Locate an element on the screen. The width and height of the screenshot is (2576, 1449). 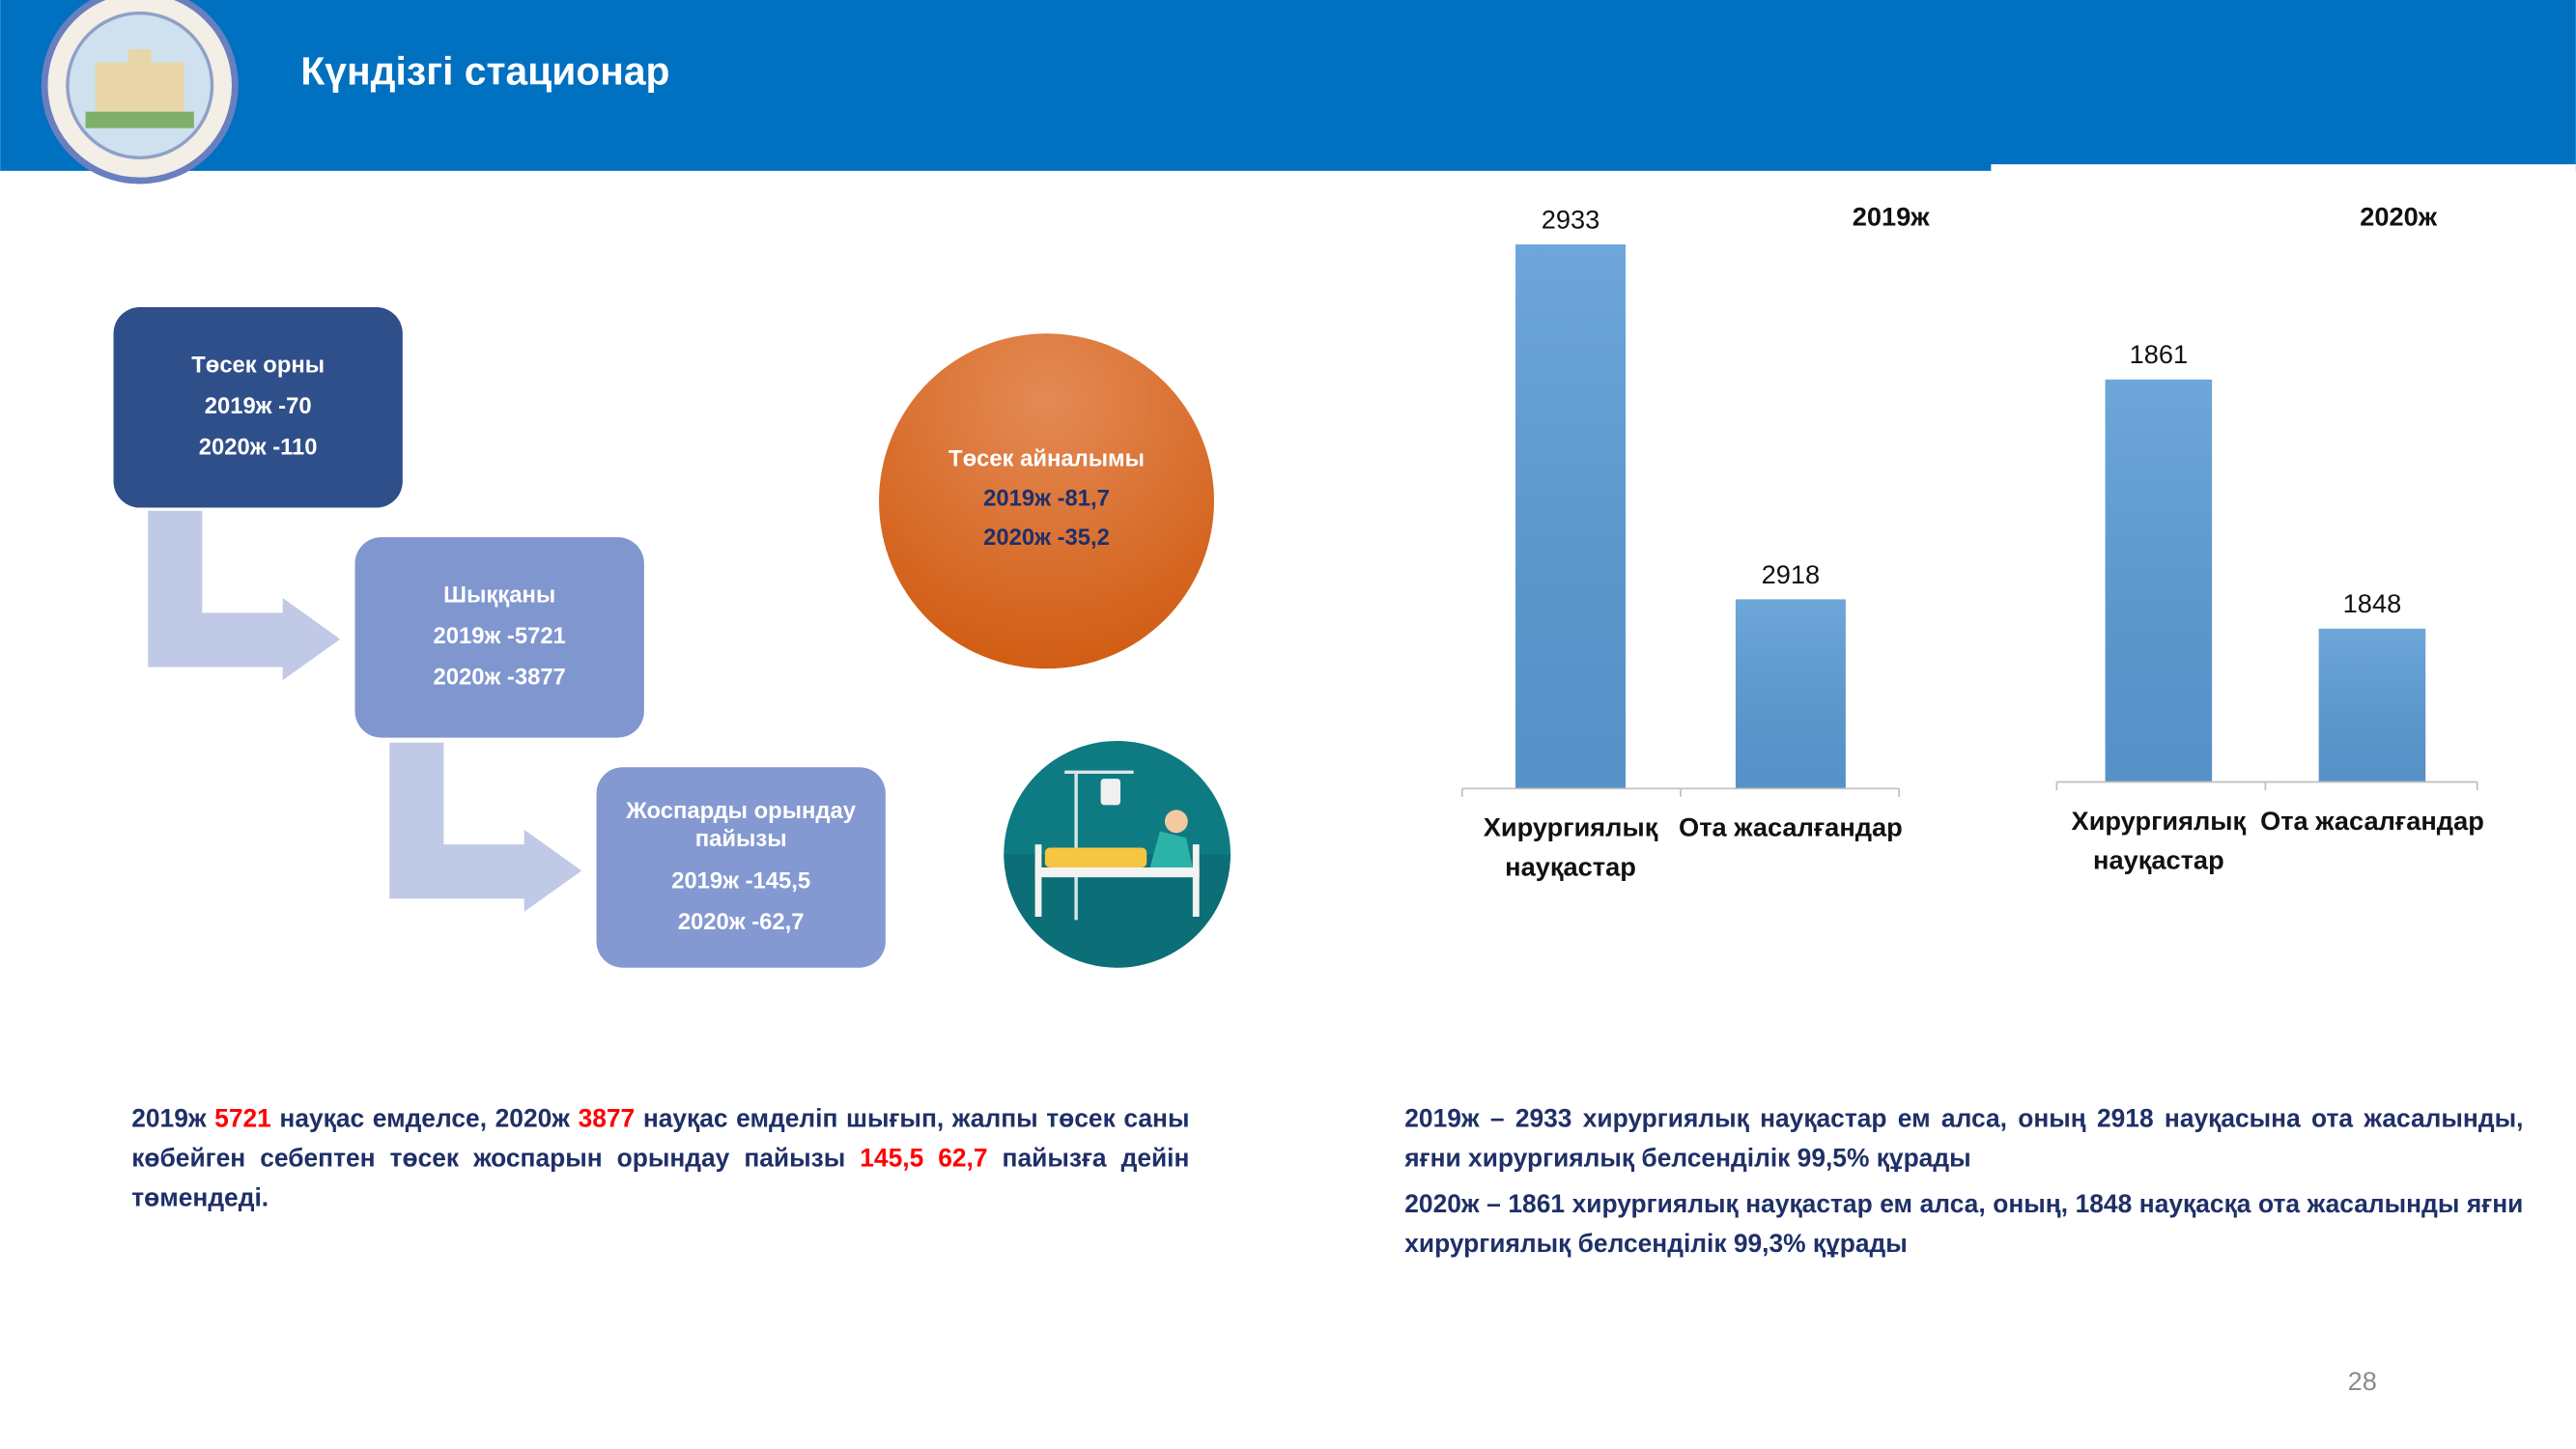
page-number: 28 is located at coordinates (2362, 1381).